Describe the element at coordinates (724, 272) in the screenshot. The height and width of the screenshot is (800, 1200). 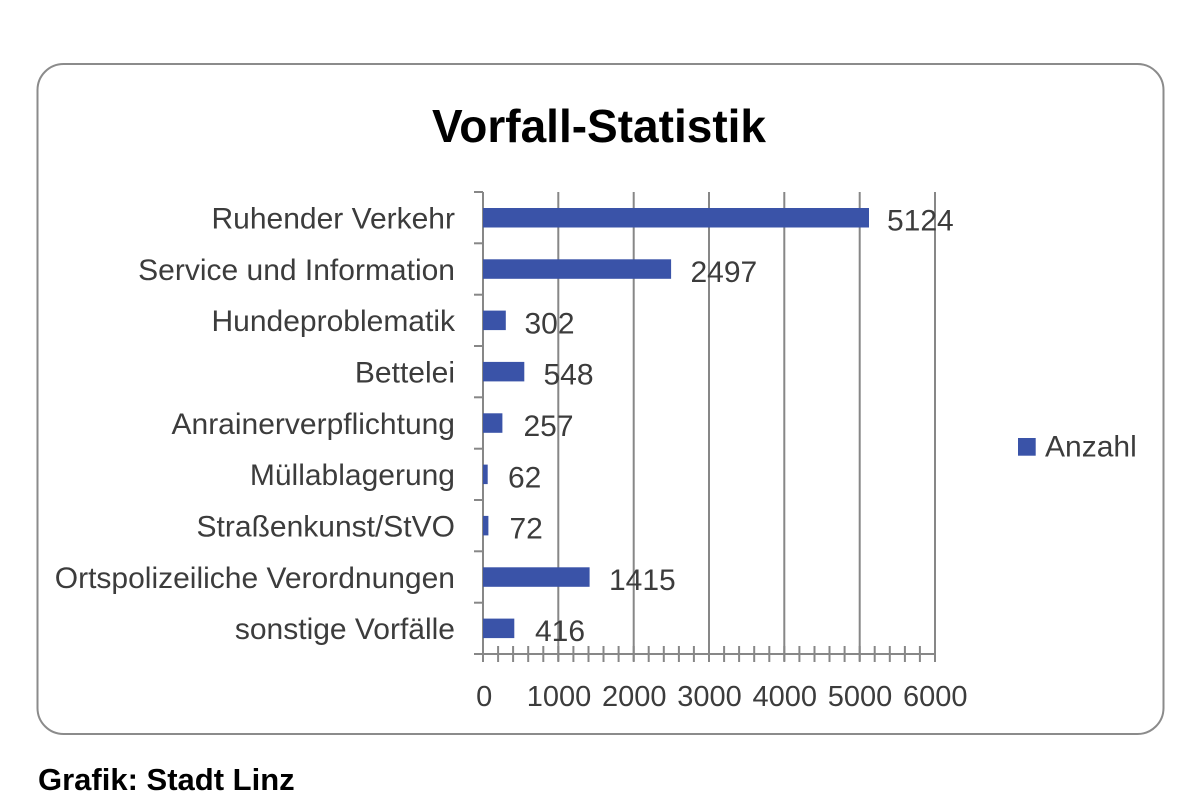
I see `svg-text: 2497` at that location.